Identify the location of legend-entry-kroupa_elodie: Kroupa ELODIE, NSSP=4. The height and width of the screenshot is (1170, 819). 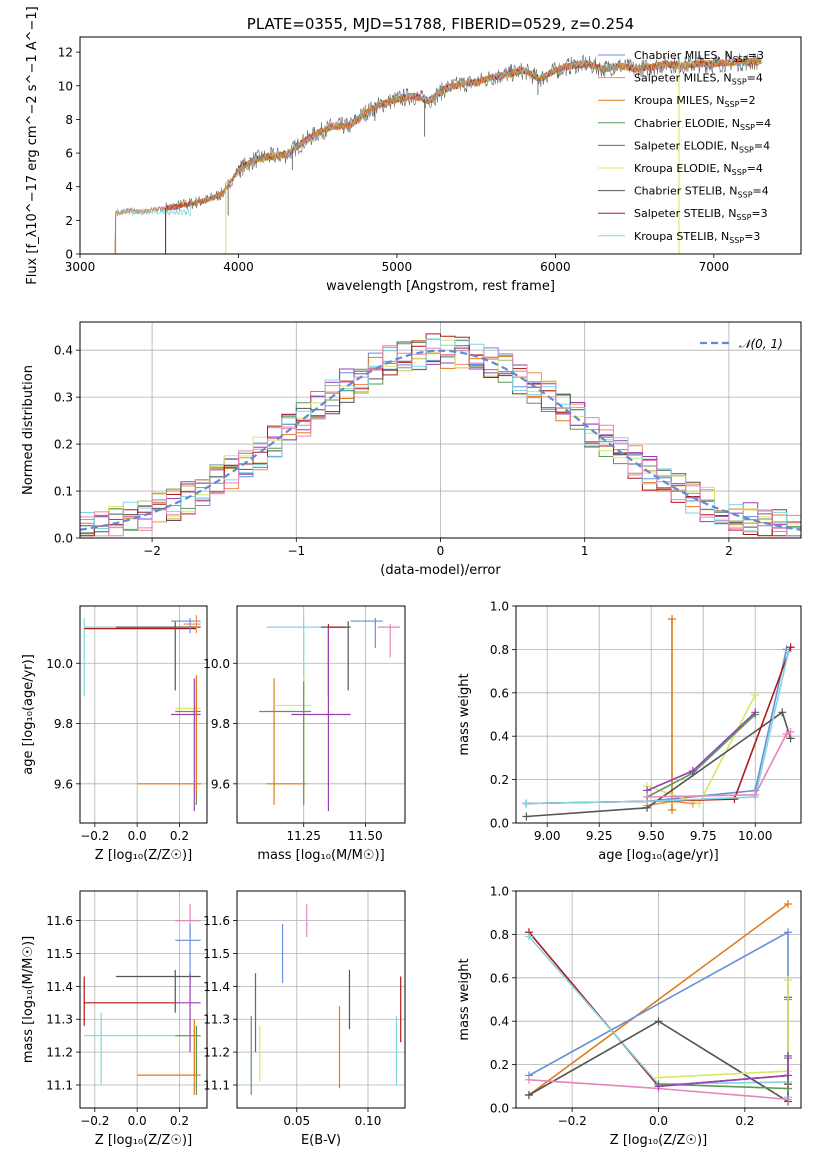
(698, 169).